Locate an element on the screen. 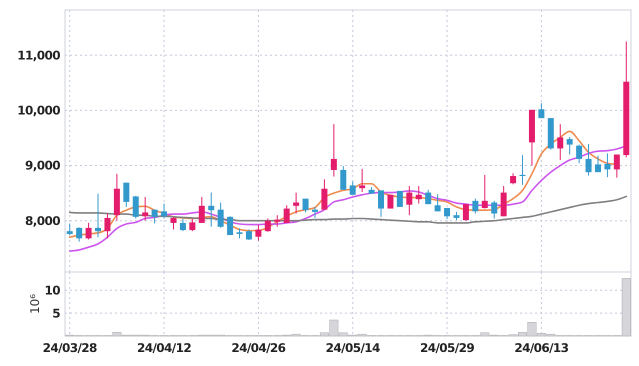 The width and height of the screenshot is (639, 366). x-tick-label: 24/04/26 is located at coordinates (258, 348).